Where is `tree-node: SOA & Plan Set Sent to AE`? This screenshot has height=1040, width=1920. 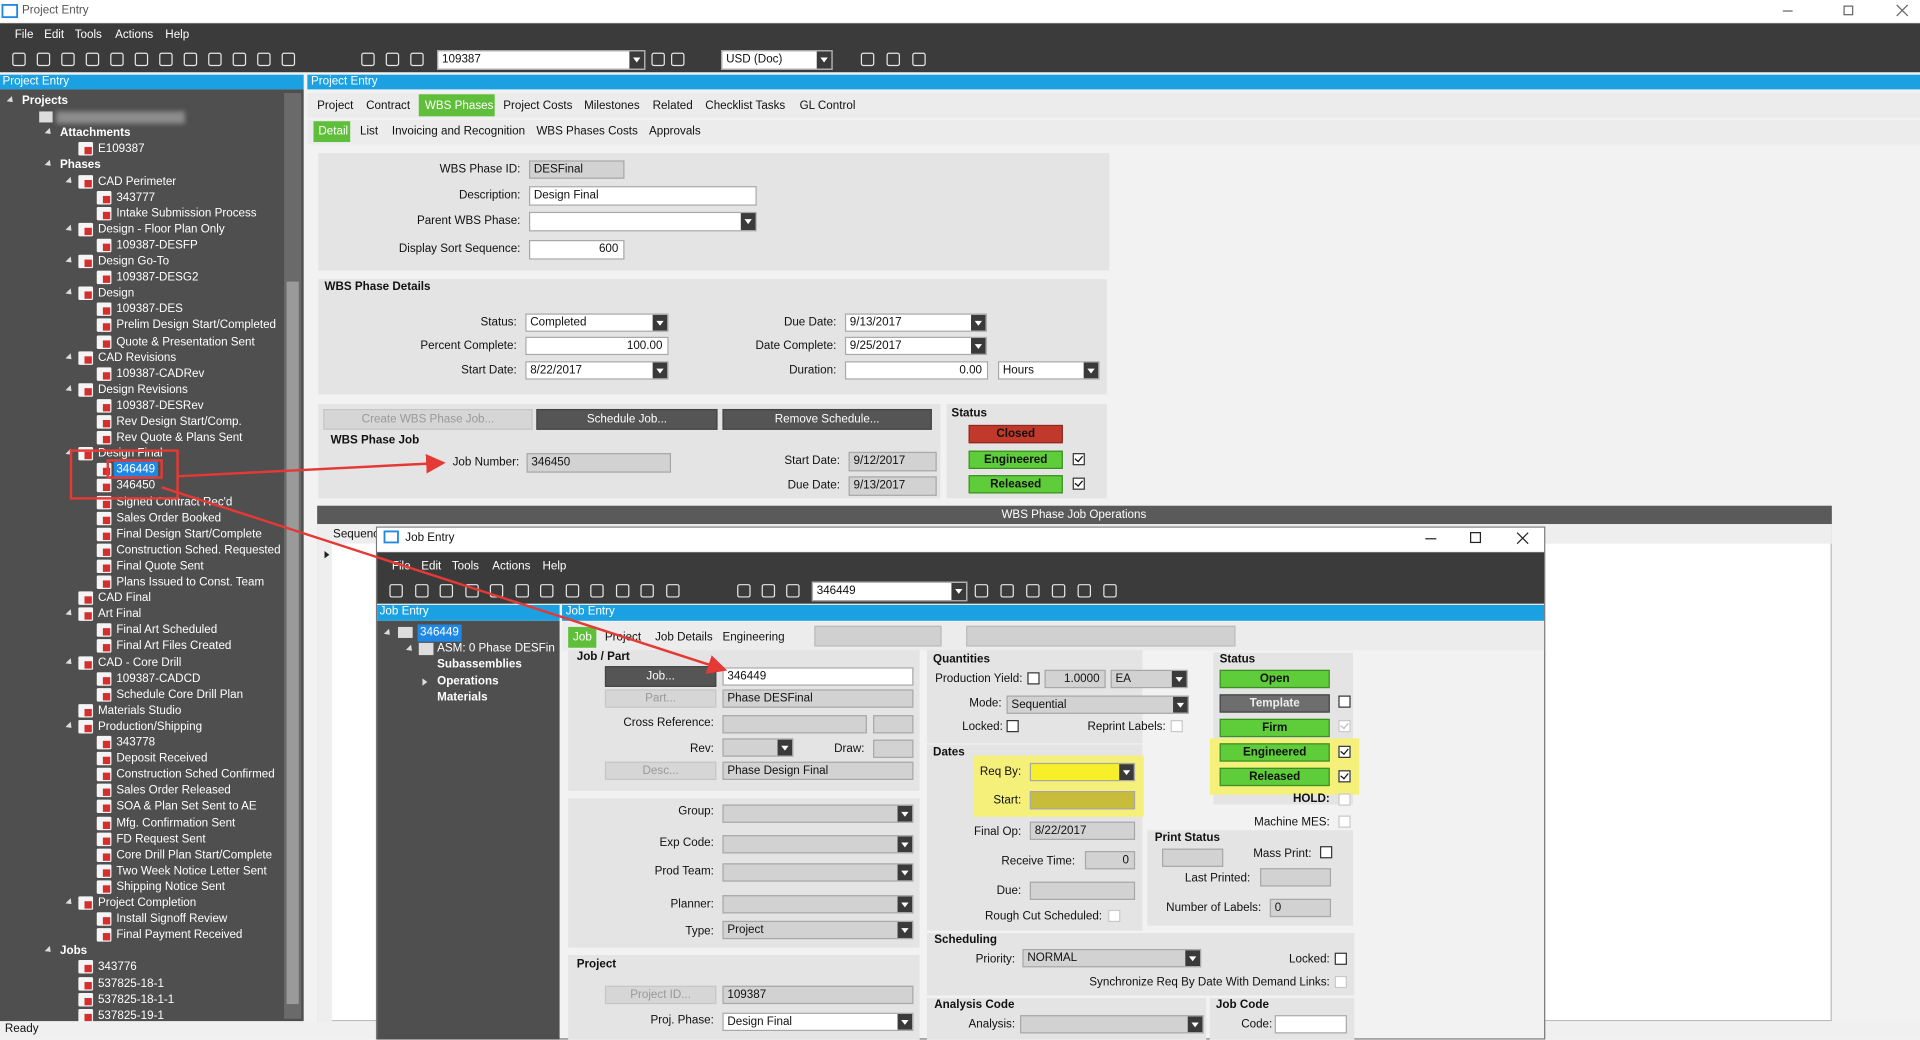
tree-node: SOA & Plan Set Sent to AE is located at coordinates (186, 807).